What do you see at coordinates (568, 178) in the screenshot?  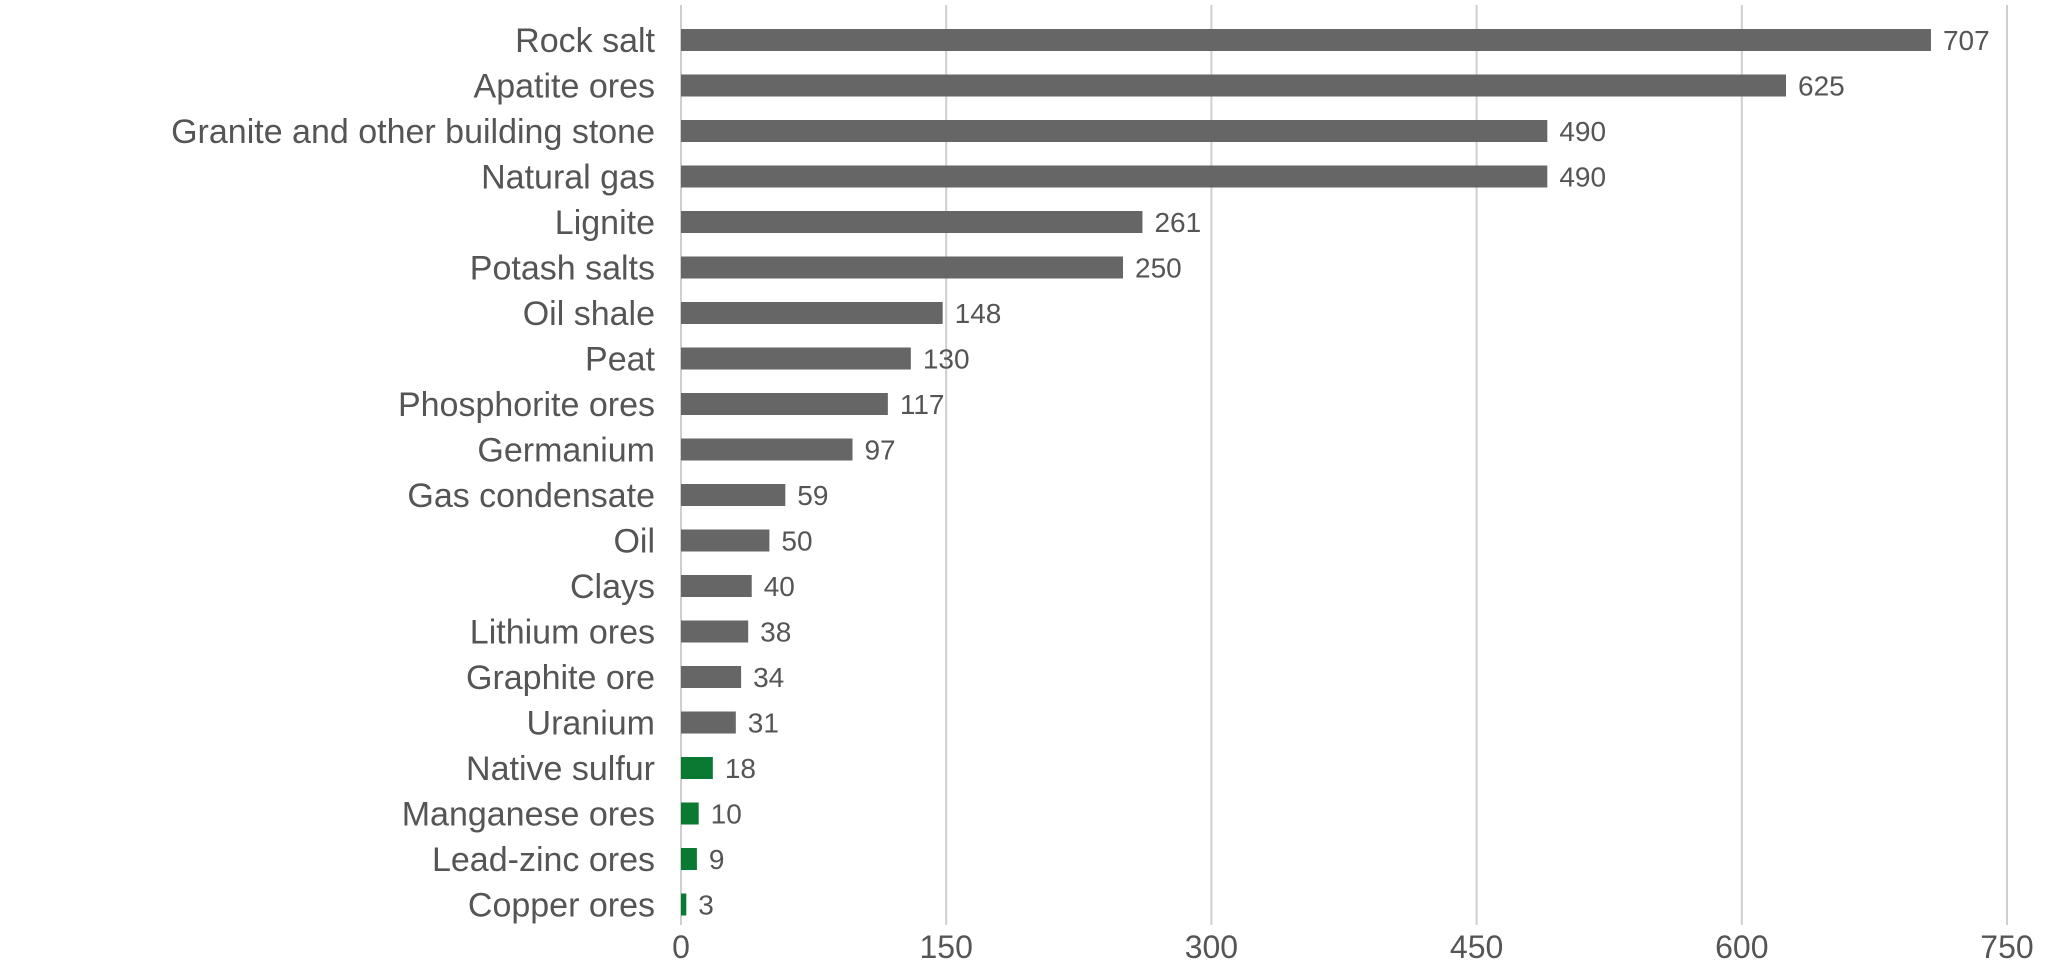 I see `category-label: Natural gas` at bounding box center [568, 178].